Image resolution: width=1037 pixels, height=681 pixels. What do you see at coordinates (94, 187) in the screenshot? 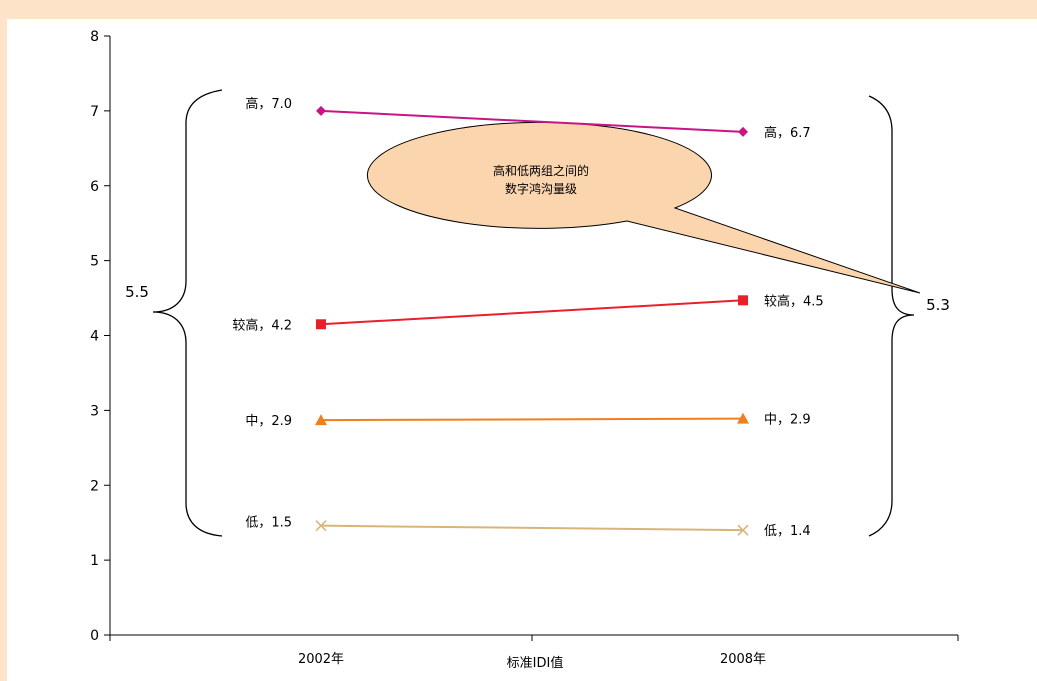
I see `y-tick-label: 6` at bounding box center [94, 187].